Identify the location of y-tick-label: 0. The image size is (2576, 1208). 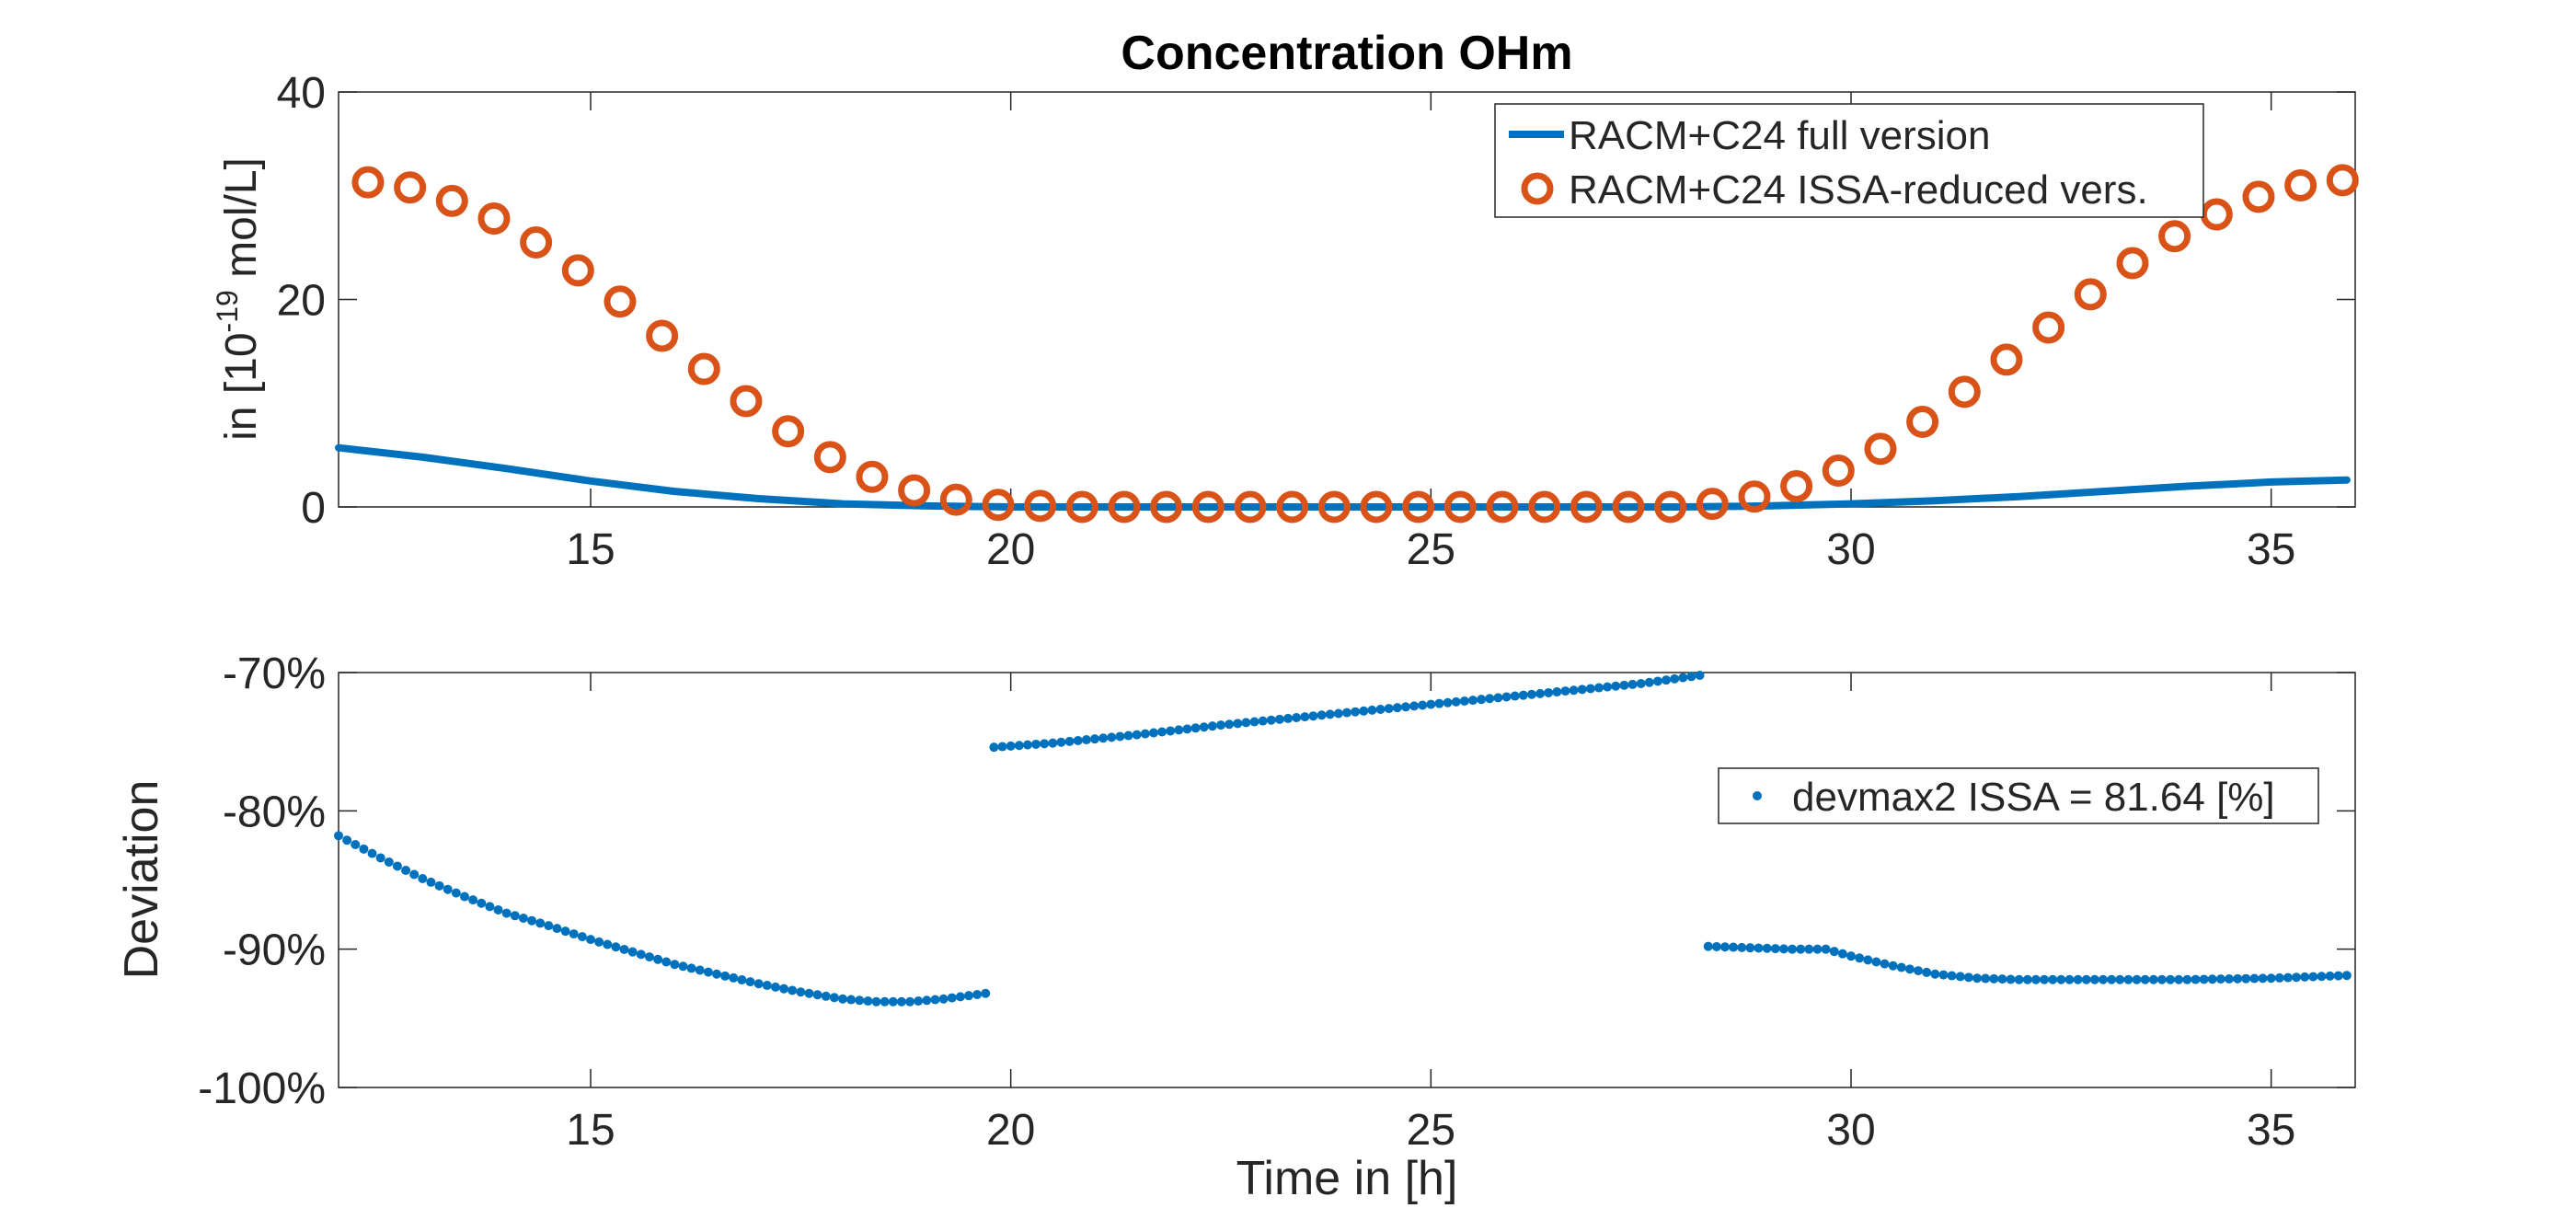
(313, 508).